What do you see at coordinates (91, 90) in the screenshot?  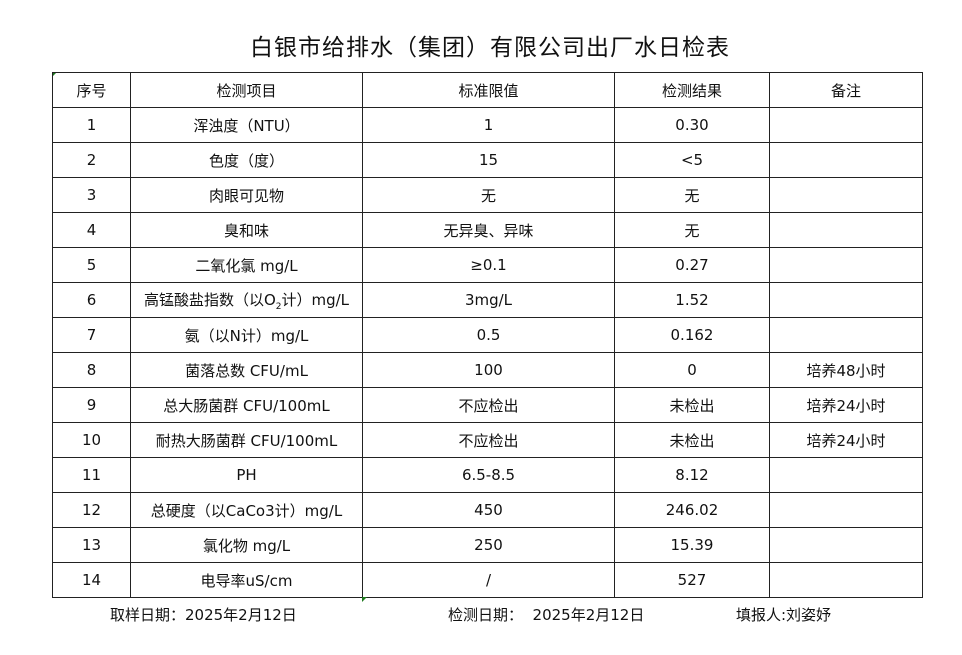 I see `header-no: 序号` at bounding box center [91, 90].